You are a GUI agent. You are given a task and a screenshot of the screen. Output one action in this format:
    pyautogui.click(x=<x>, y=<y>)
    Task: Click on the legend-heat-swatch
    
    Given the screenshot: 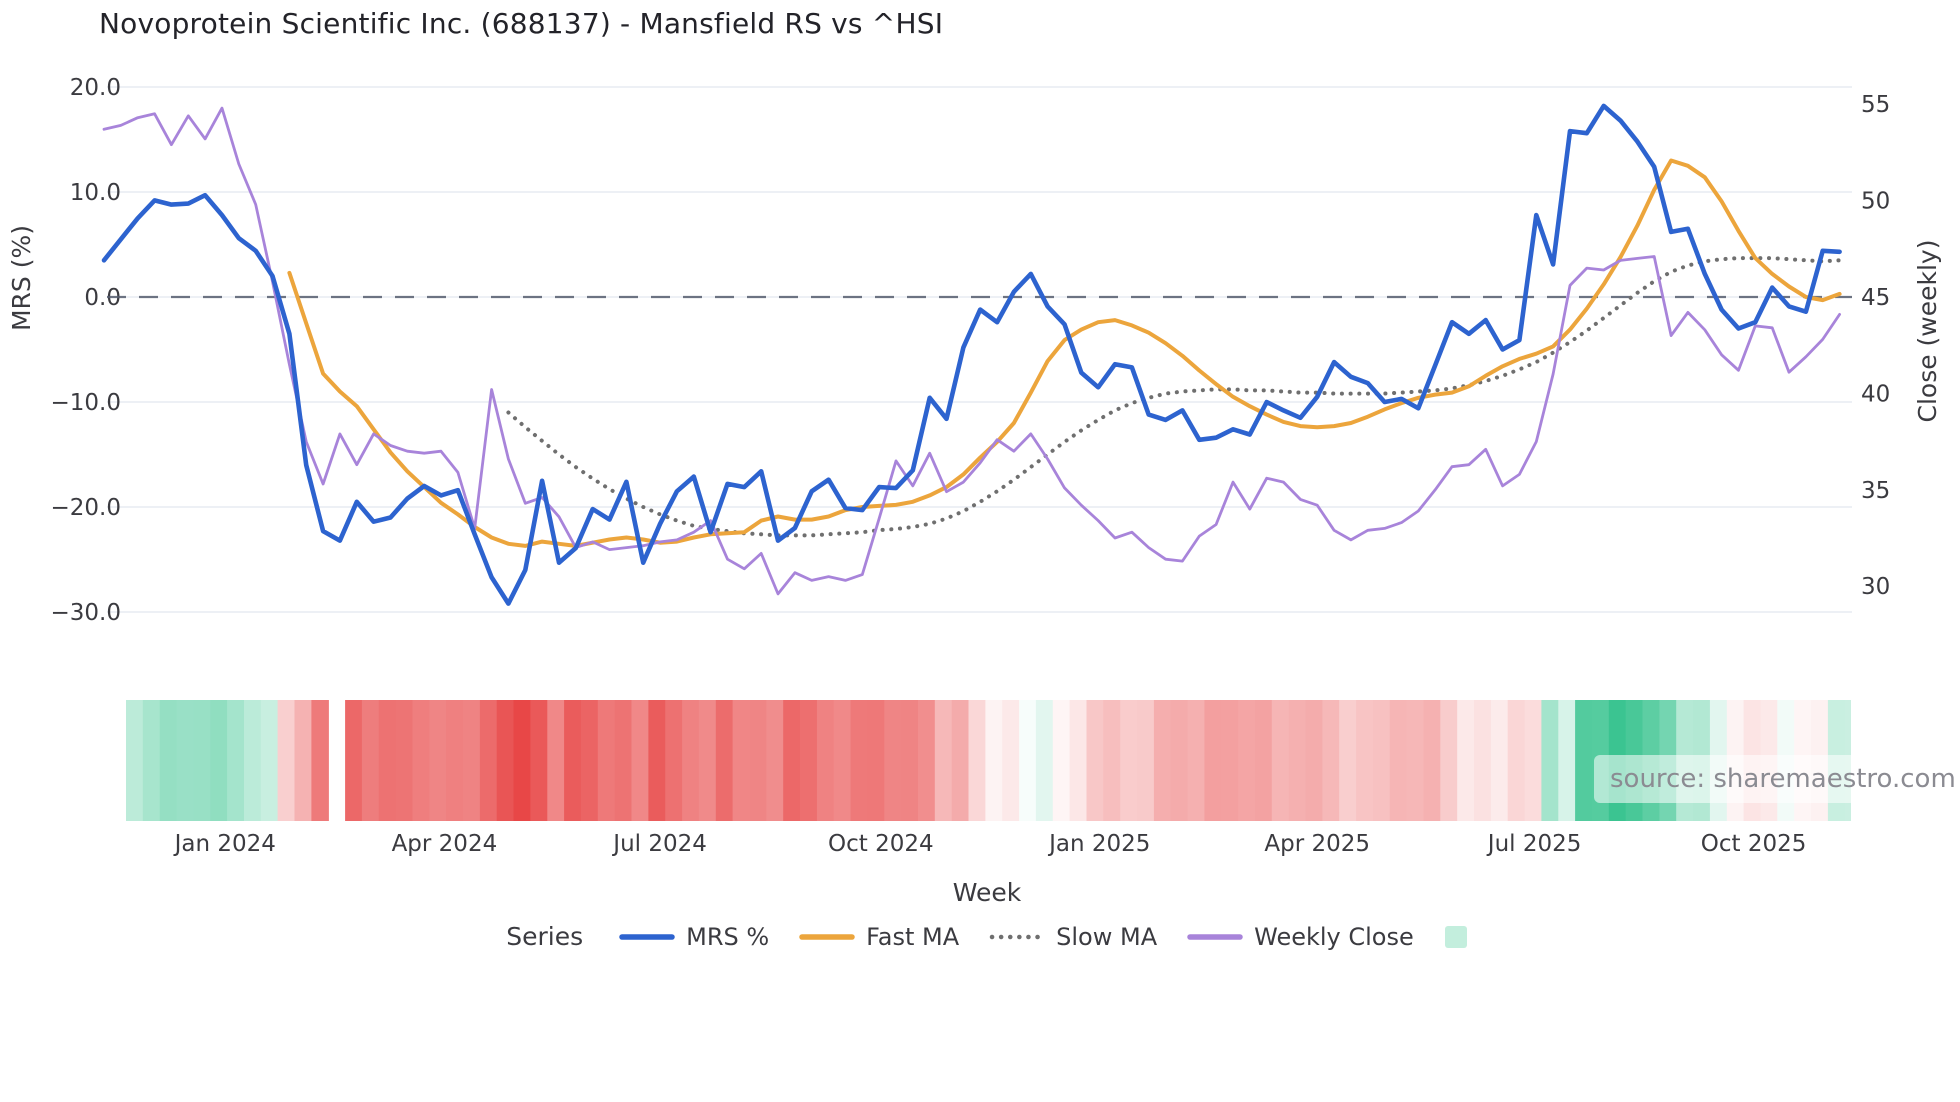 What is the action you would take?
    pyautogui.click(x=1456, y=937)
    